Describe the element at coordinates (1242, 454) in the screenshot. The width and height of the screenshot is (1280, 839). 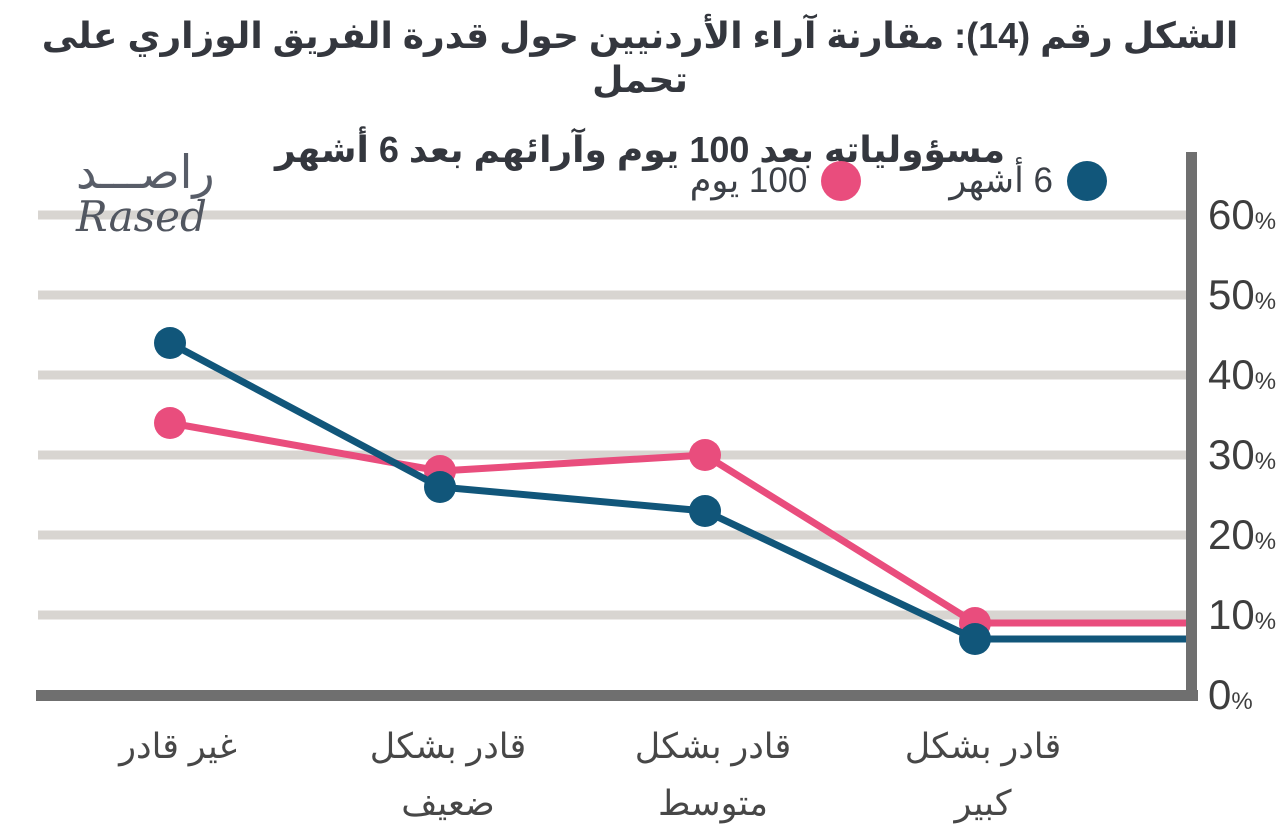
I see `y-axis-label-30: 30%` at that location.